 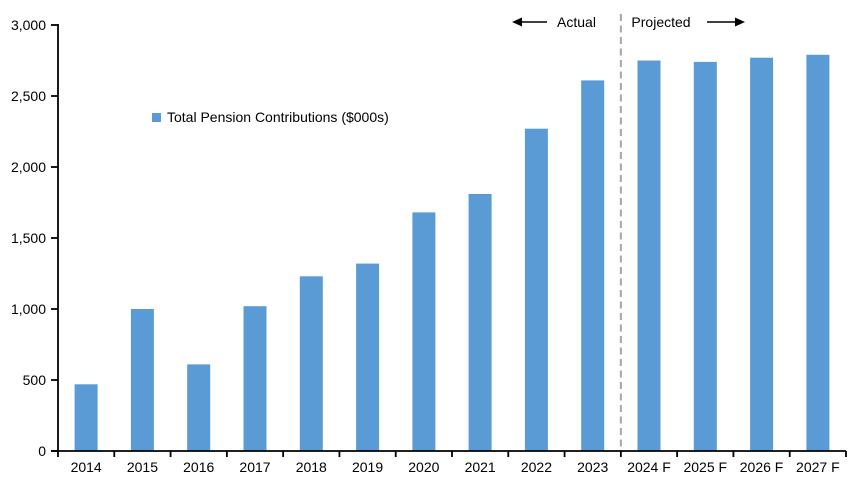 I want to click on x-axis-label-2027-f: 2027 F, so click(x=818, y=467).